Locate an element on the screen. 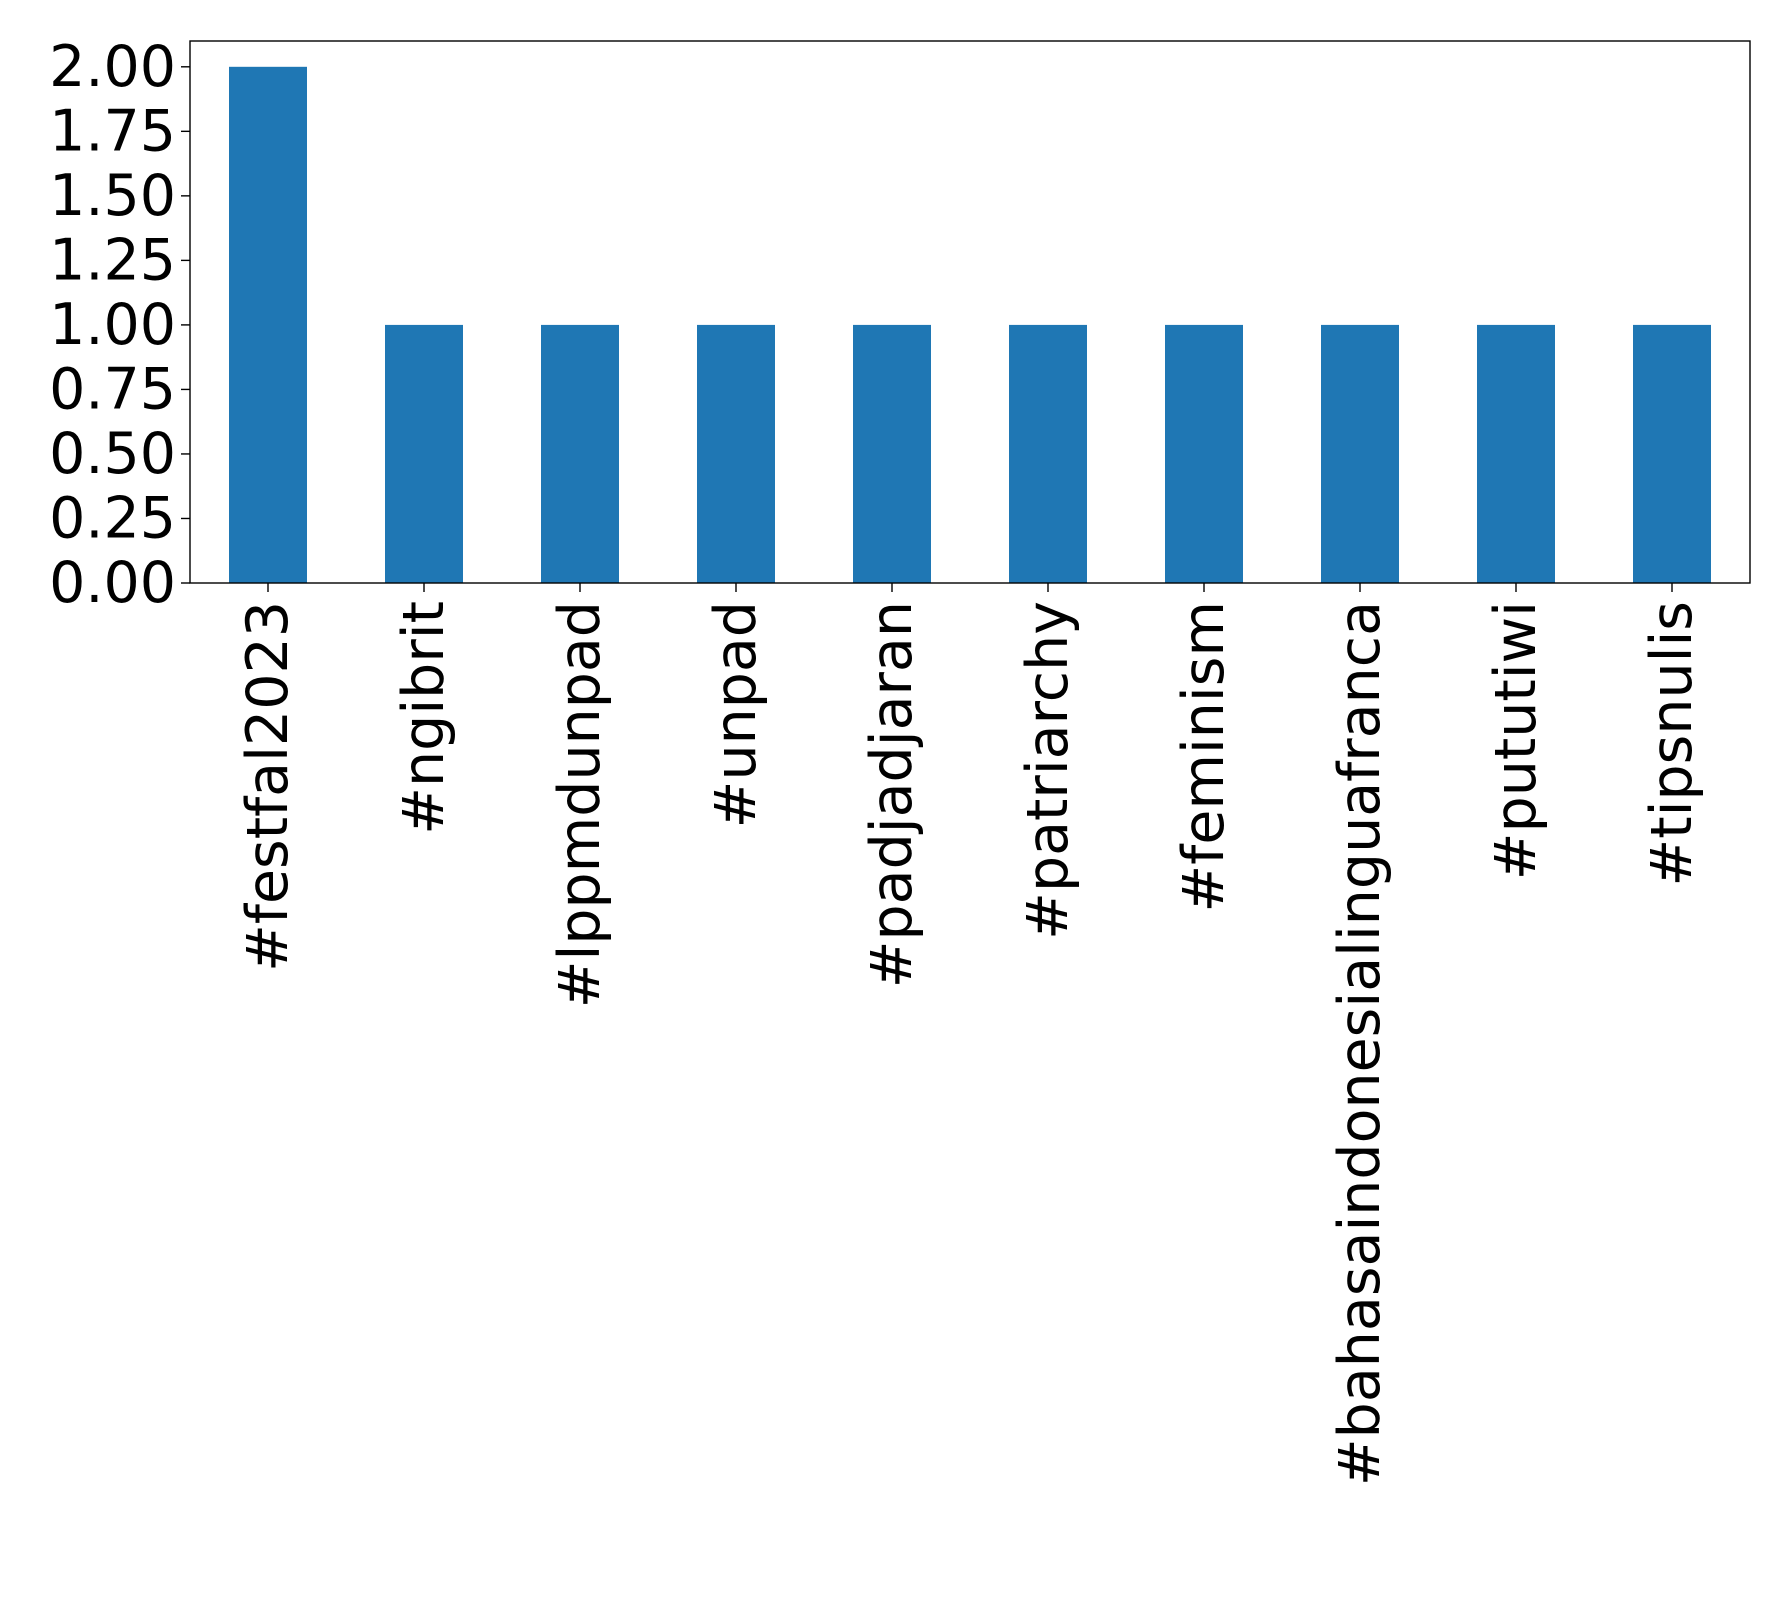  bar-ngibrit is located at coordinates (424, 453).